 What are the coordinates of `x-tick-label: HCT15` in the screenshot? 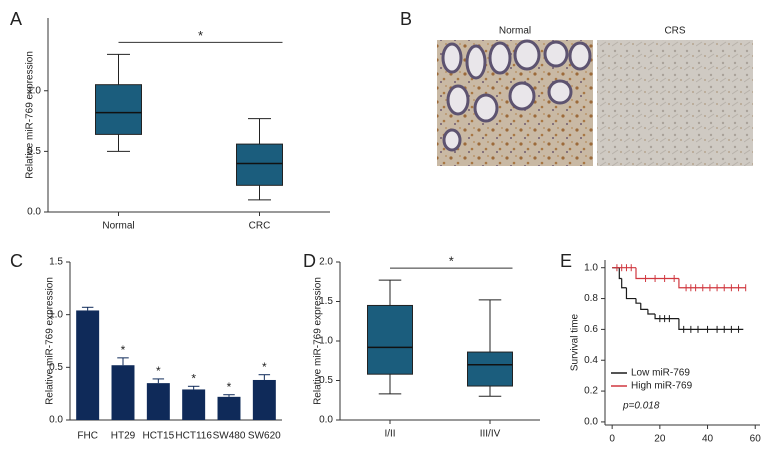 It's located at (158, 436).